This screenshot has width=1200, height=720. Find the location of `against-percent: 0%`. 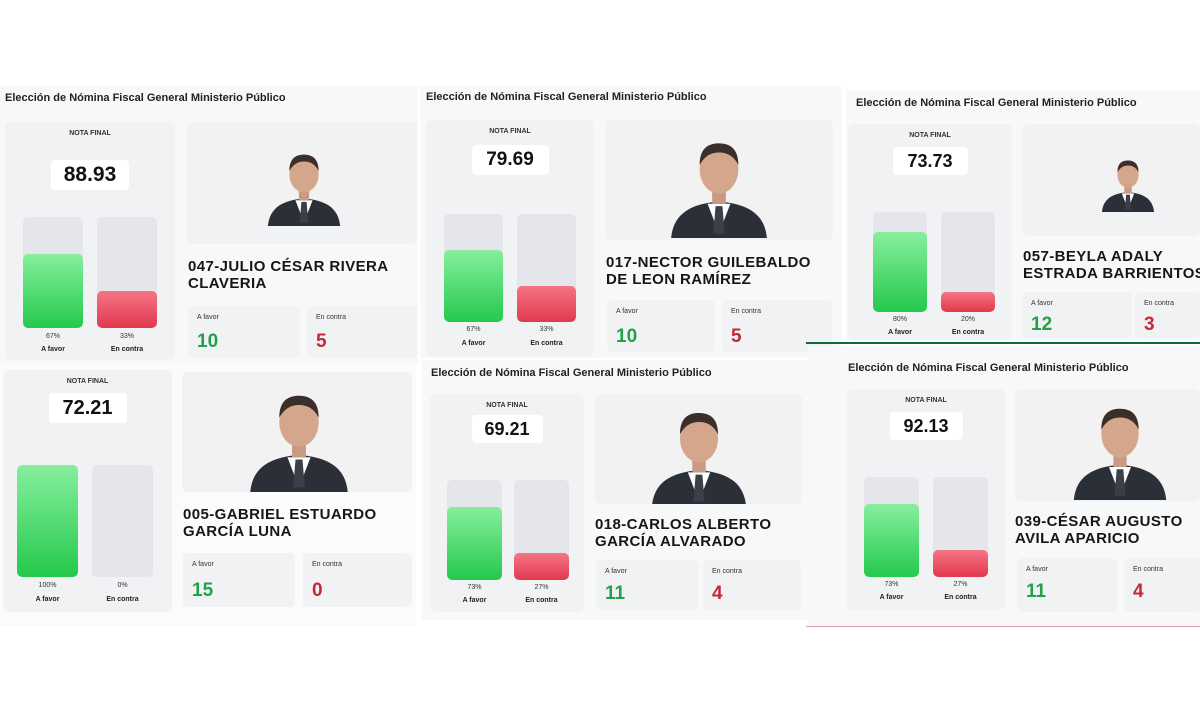

against-percent: 0% is located at coordinates (122, 585).